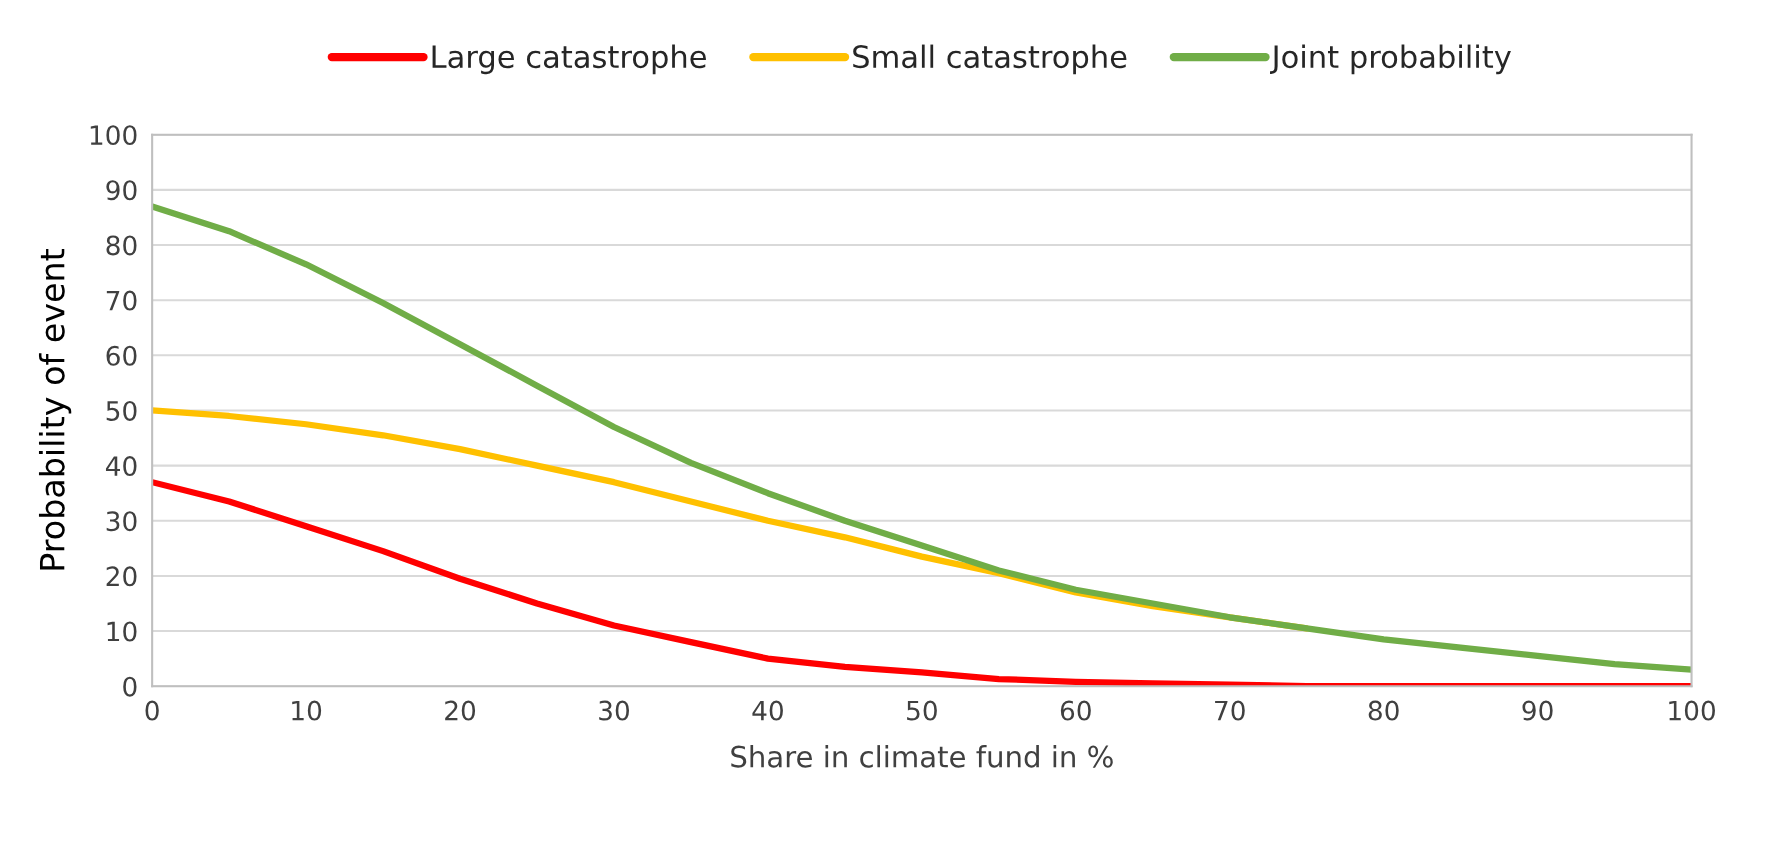  I want to click on x-tick-label: 80, so click(1383, 710).